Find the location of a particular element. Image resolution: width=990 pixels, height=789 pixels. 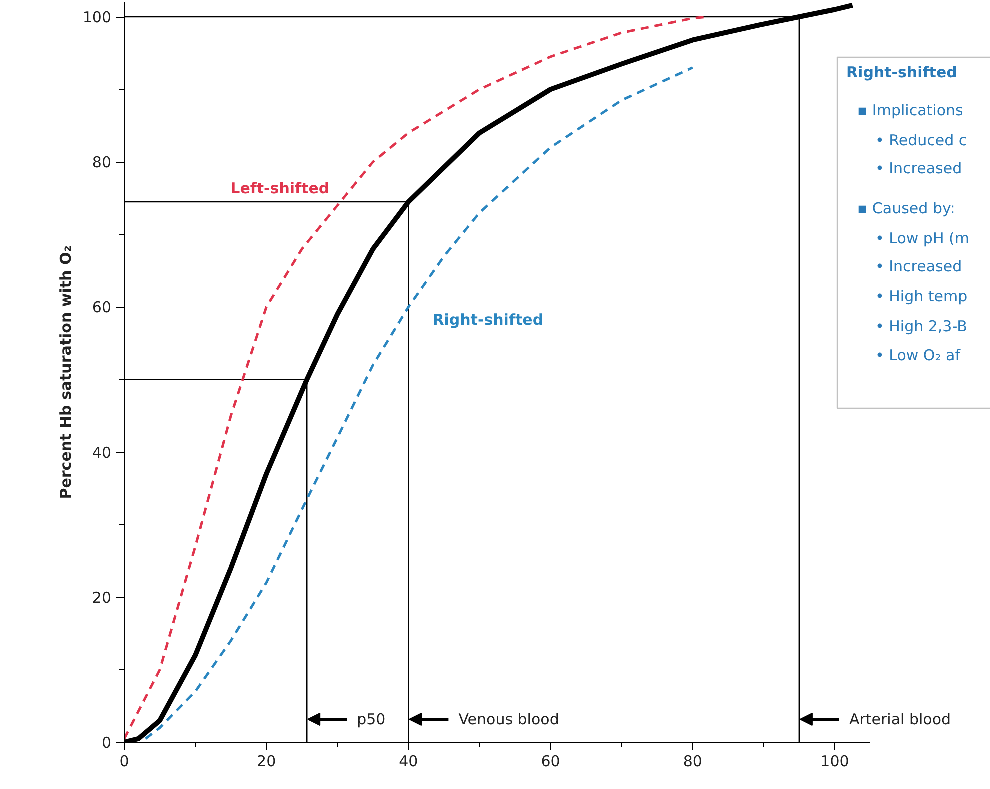

series-label: Right-shifted is located at coordinates (488, 320).